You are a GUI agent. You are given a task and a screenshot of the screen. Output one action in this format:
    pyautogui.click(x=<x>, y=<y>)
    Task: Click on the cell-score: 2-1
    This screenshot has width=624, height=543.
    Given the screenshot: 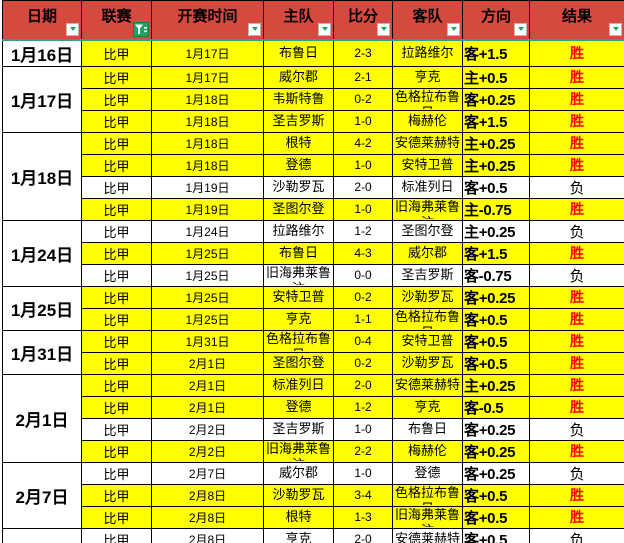 What is the action you would take?
    pyautogui.click(x=363, y=77)
    